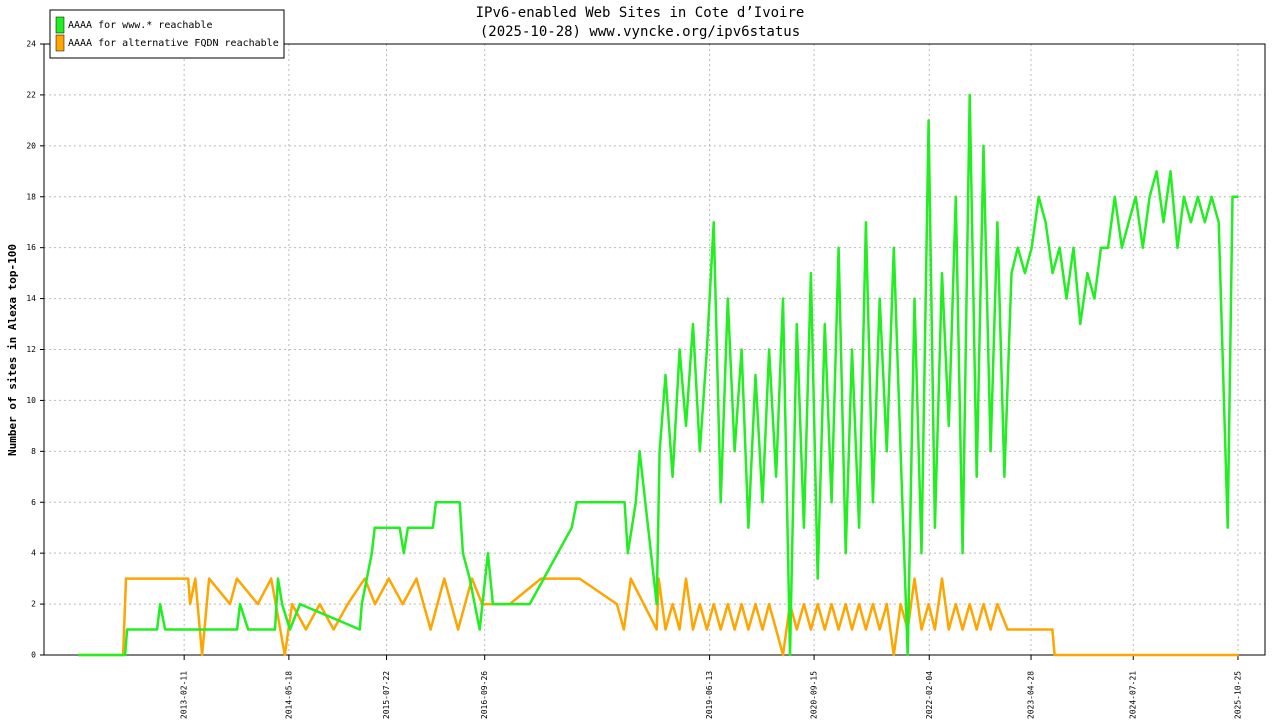 The width and height of the screenshot is (1280, 720). What do you see at coordinates (31, 196) in the screenshot?
I see `y-tick-label: 18` at bounding box center [31, 196].